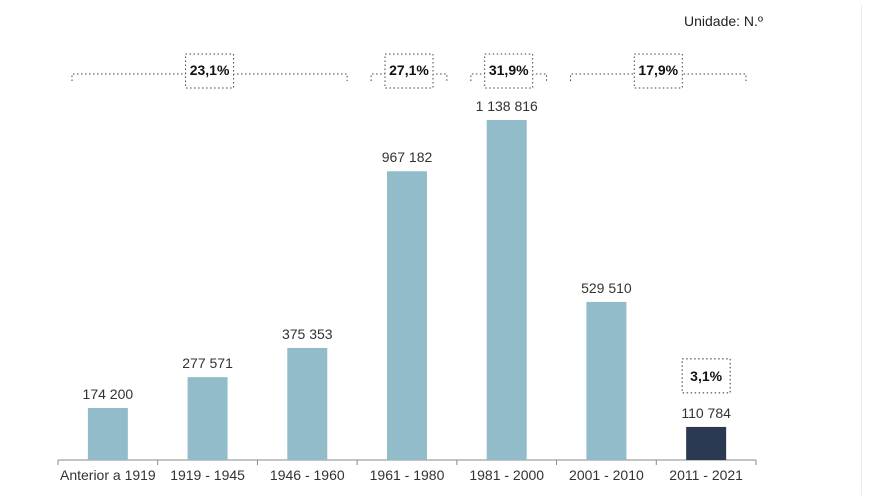  I want to click on value-label-2: 277 571, so click(207, 363).